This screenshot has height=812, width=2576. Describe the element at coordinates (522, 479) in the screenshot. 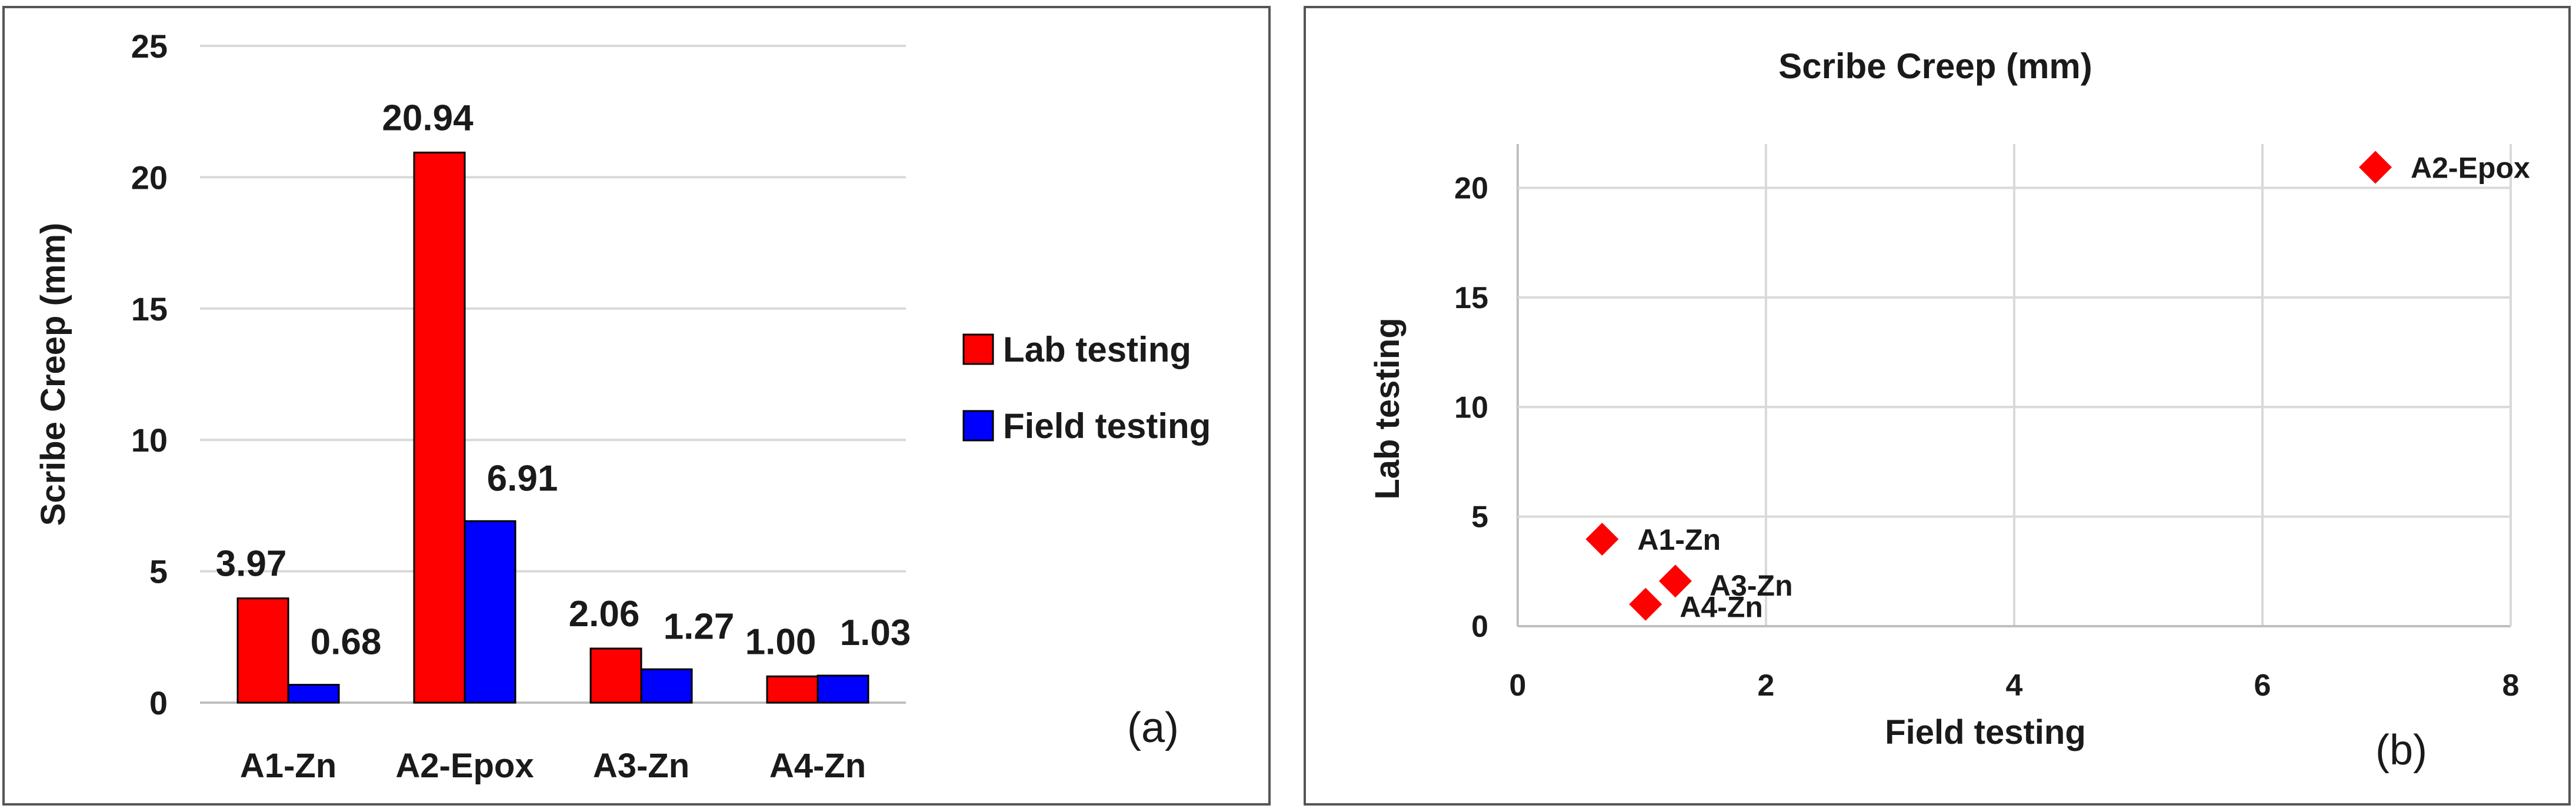

I see `bar-data-label: 6.91` at that location.